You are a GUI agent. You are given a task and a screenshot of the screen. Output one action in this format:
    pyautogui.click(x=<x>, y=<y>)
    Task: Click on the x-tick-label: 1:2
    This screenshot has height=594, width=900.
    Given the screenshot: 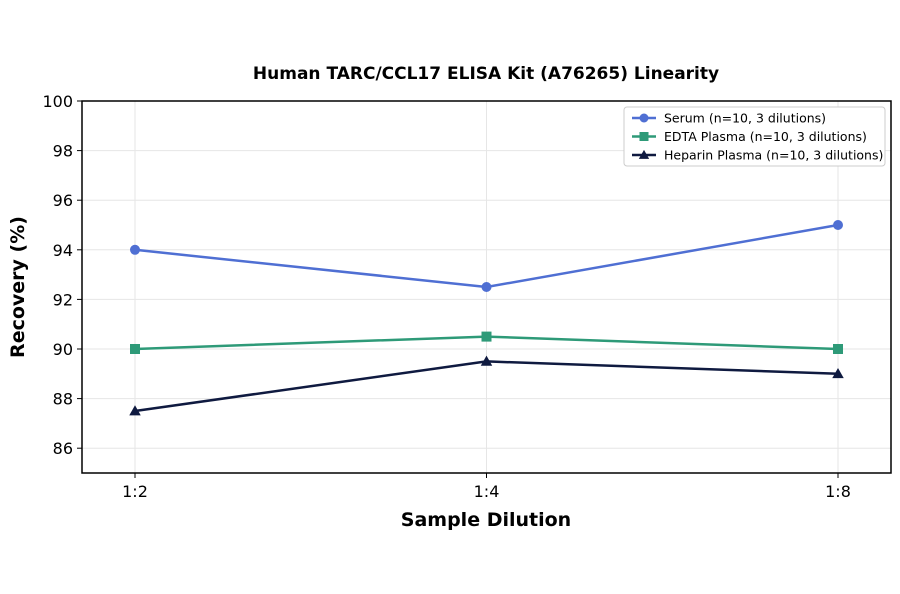 What is the action you would take?
    pyautogui.click(x=135, y=491)
    